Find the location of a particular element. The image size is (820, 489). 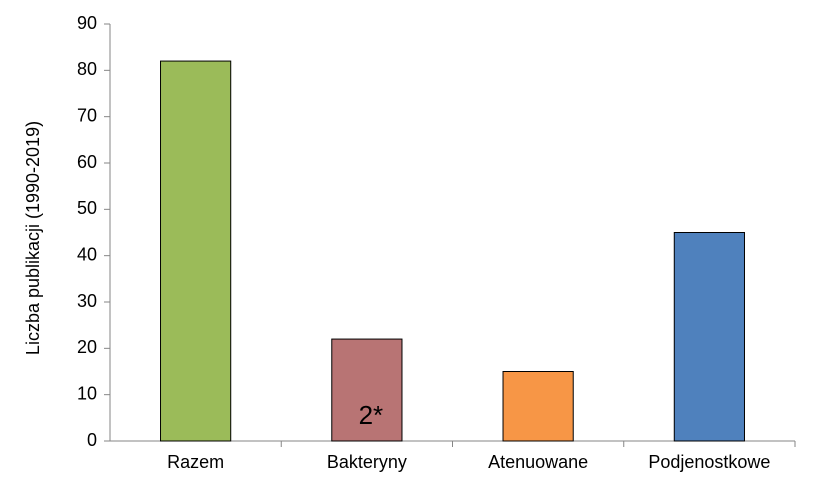

annotation: 2* is located at coordinates (371, 415).